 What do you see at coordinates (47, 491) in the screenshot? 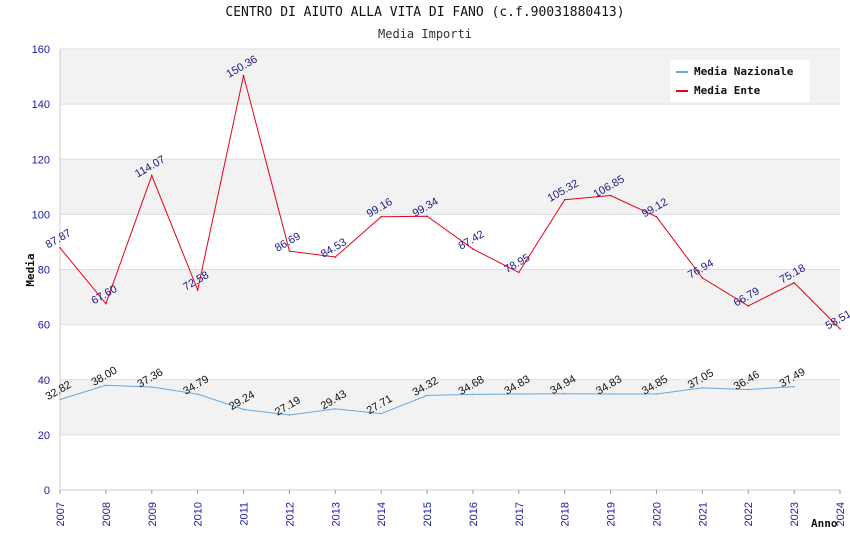
I see `y-tick-label: 0` at bounding box center [47, 491].